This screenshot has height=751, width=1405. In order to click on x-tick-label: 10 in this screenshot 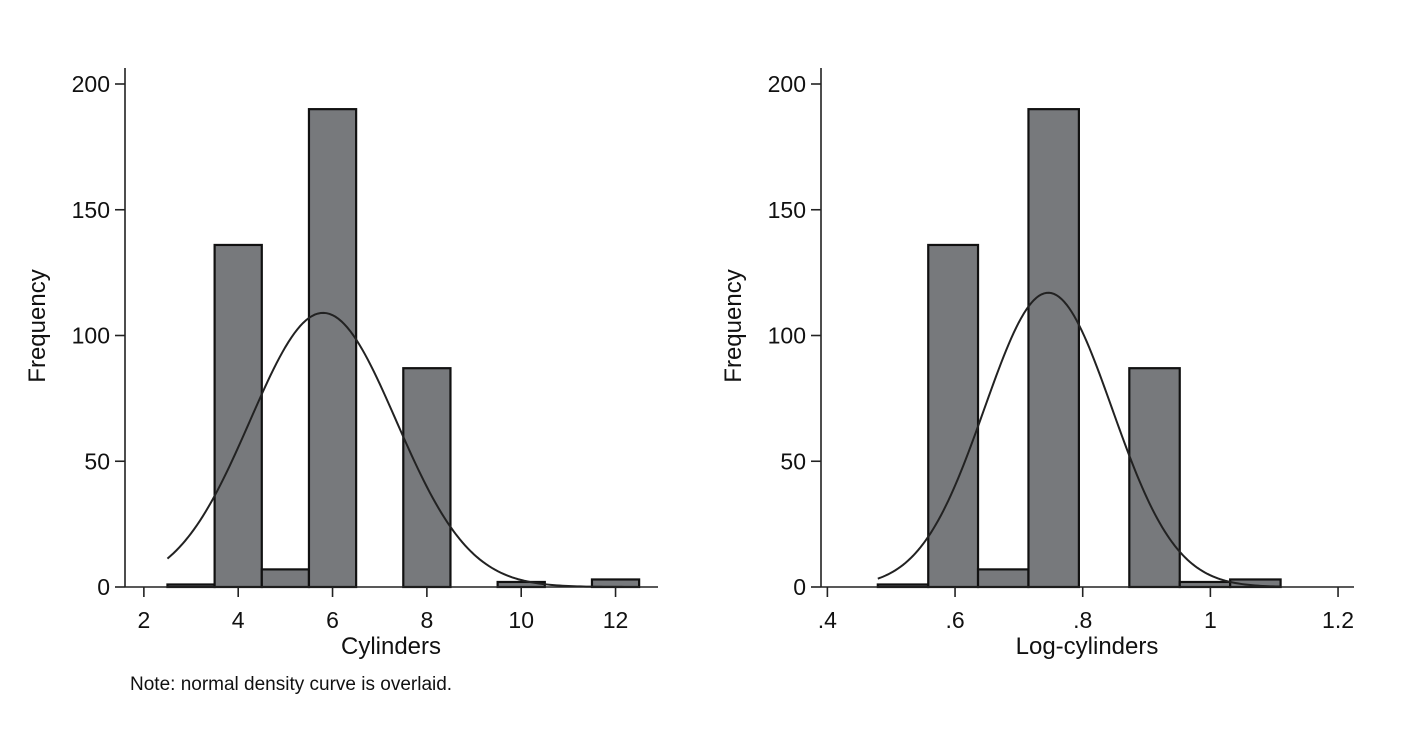, I will do `click(521, 620)`.